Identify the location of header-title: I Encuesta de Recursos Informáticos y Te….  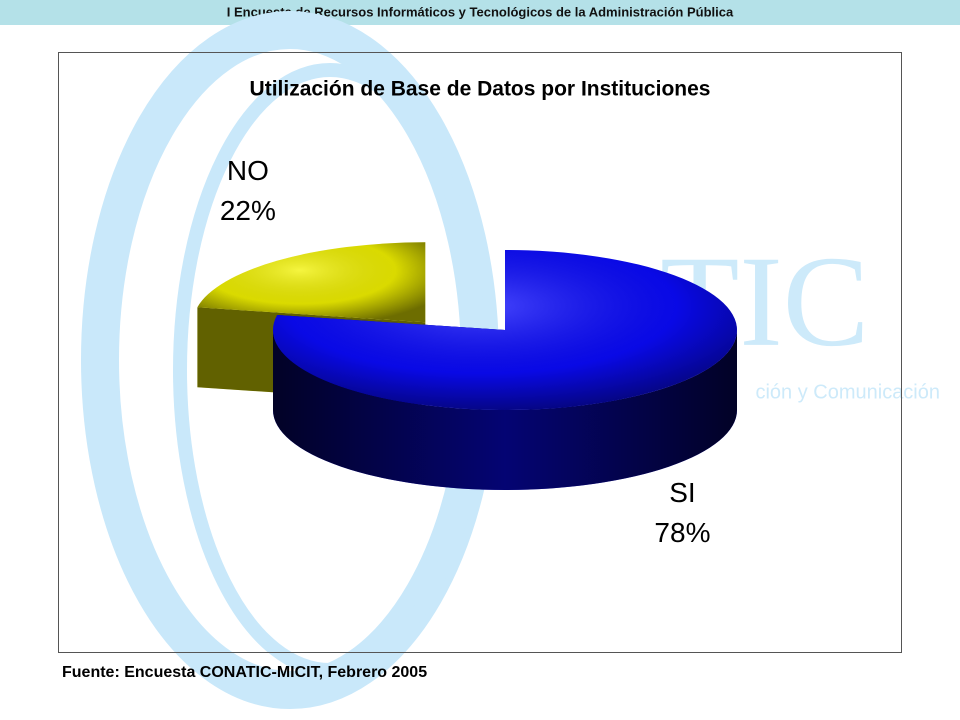
(480, 11).